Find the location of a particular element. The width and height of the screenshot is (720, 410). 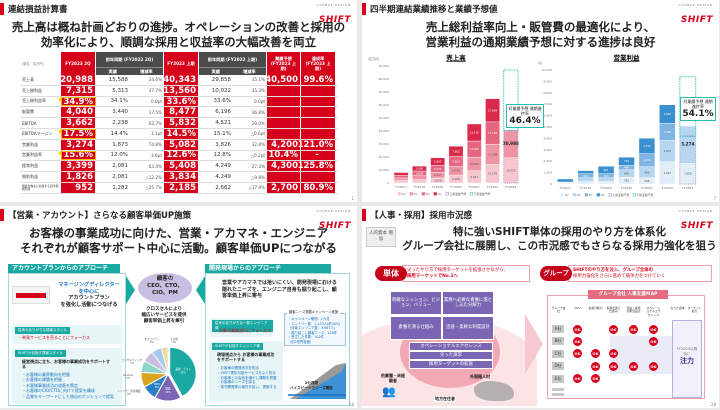

old-engineer-tag: 従来のありがちな一般エンジニア像 is located at coordinates (242, 326).